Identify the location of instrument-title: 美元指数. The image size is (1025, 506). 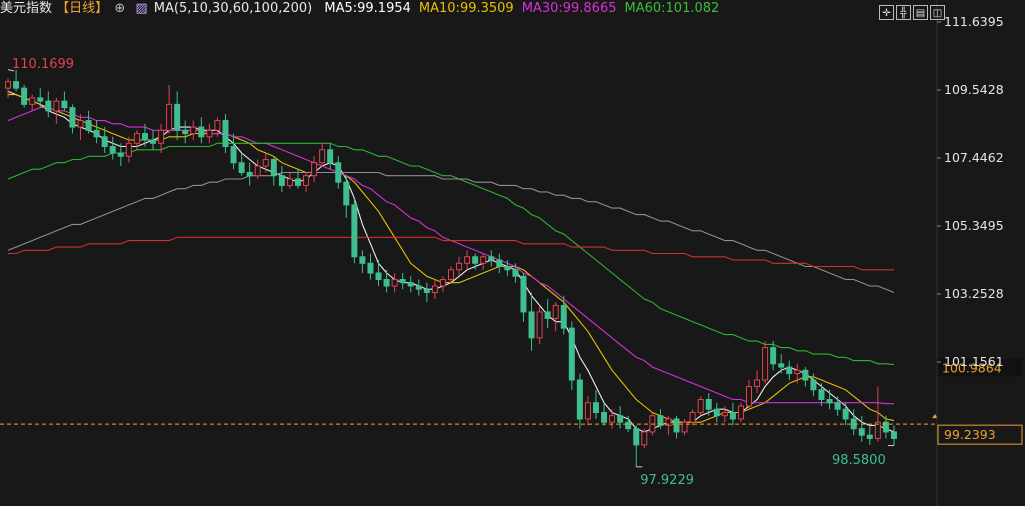
(26, 8).